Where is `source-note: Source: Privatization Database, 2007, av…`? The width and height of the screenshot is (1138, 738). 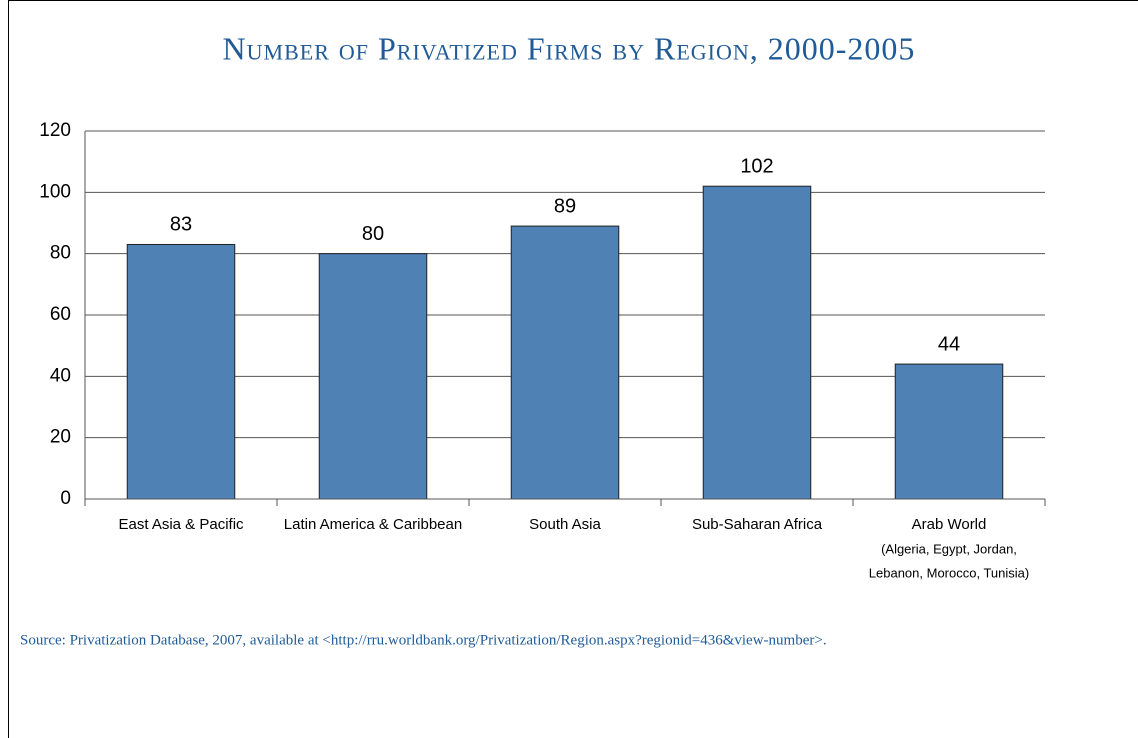 source-note: Source: Privatization Database, 2007, av… is located at coordinates (423, 640).